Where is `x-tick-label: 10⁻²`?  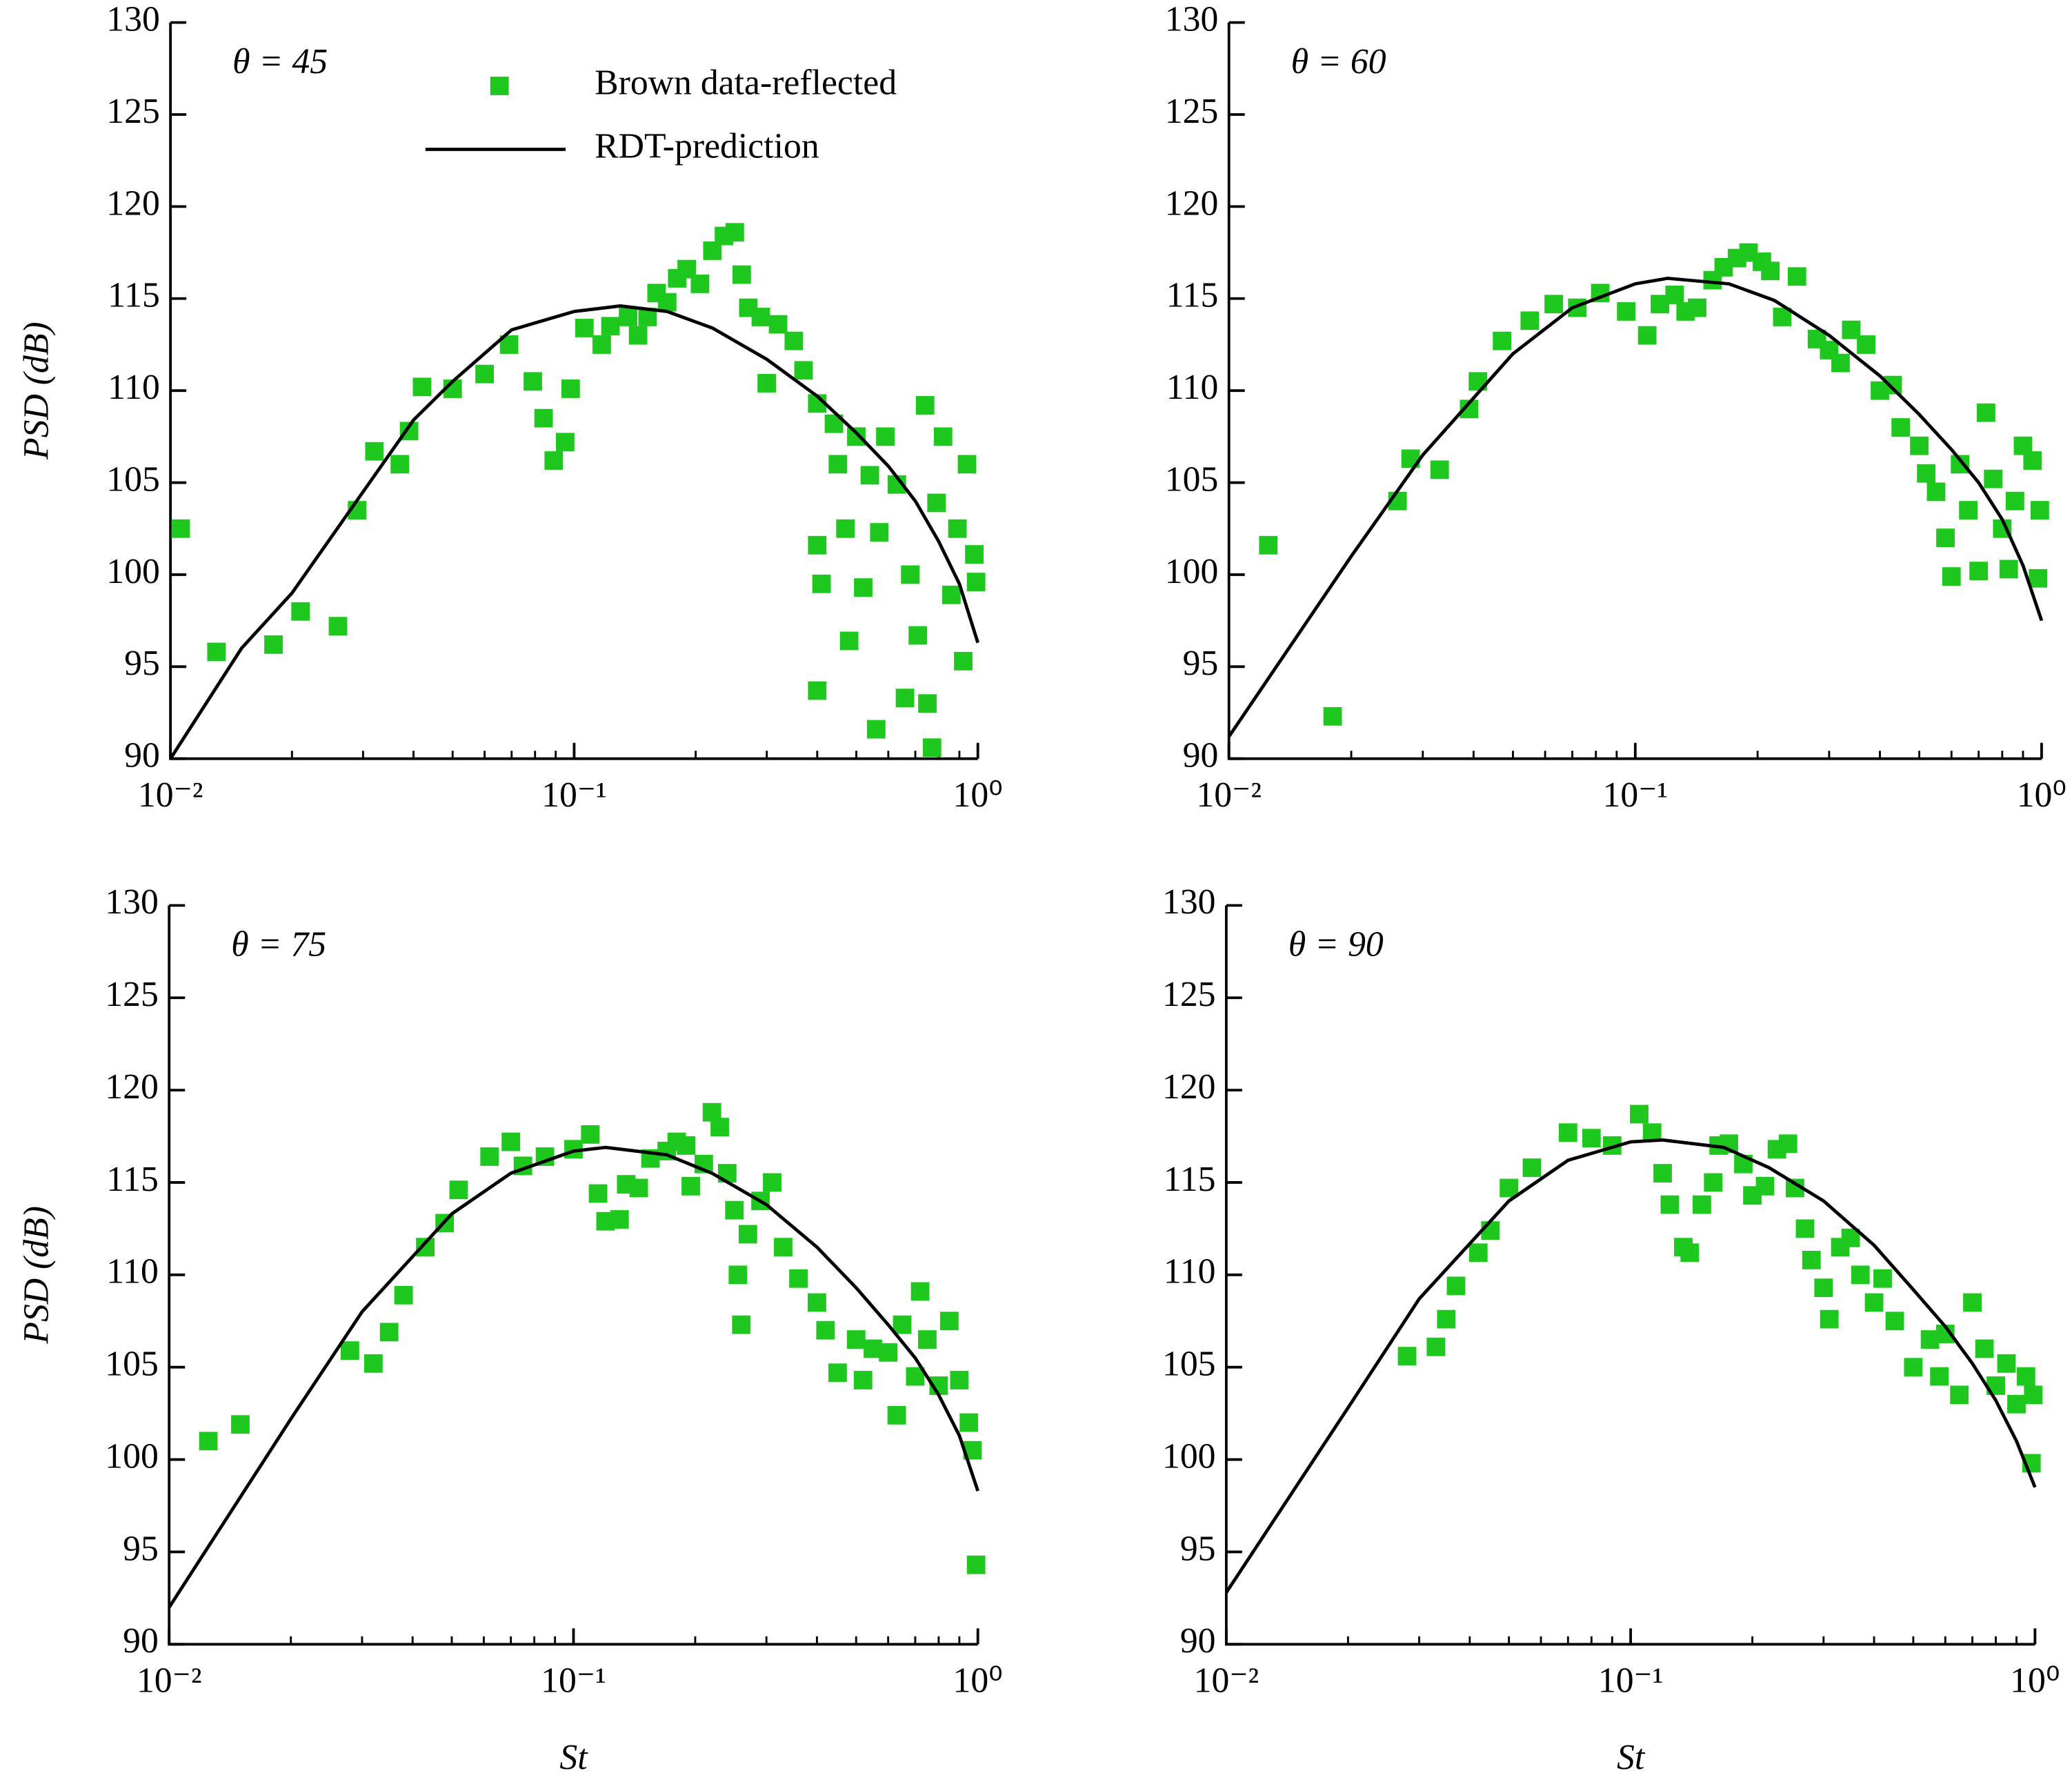 x-tick-label: 10⁻² is located at coordinates (170, 1681).